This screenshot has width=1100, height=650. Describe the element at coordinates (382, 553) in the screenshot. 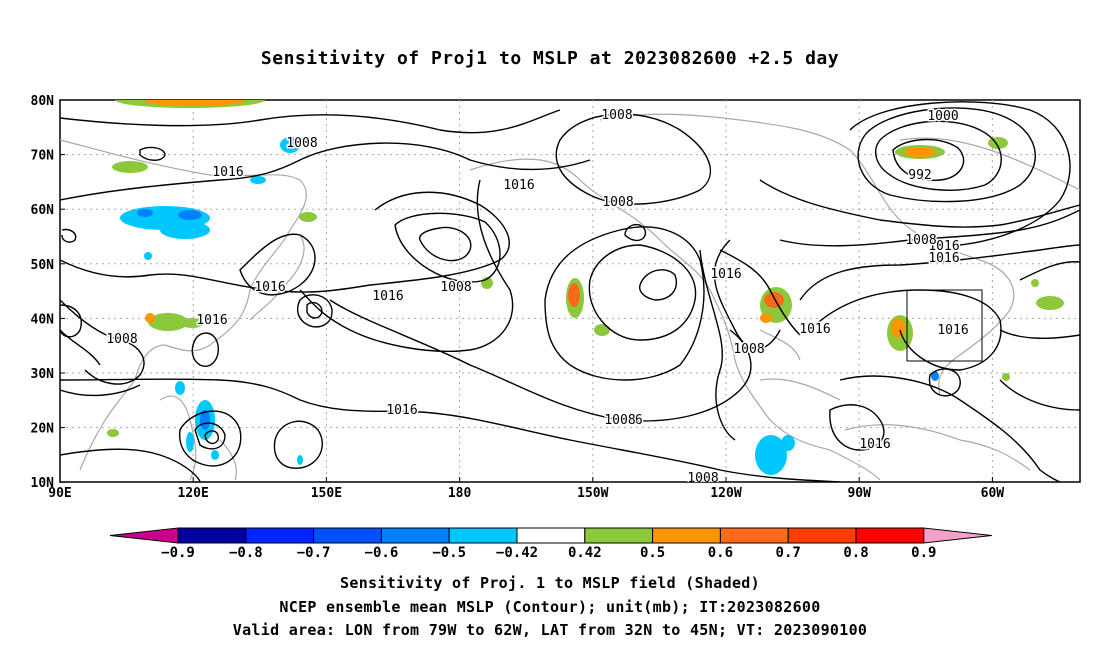

I see `colorbar-tick-label: −0.6` at that location.